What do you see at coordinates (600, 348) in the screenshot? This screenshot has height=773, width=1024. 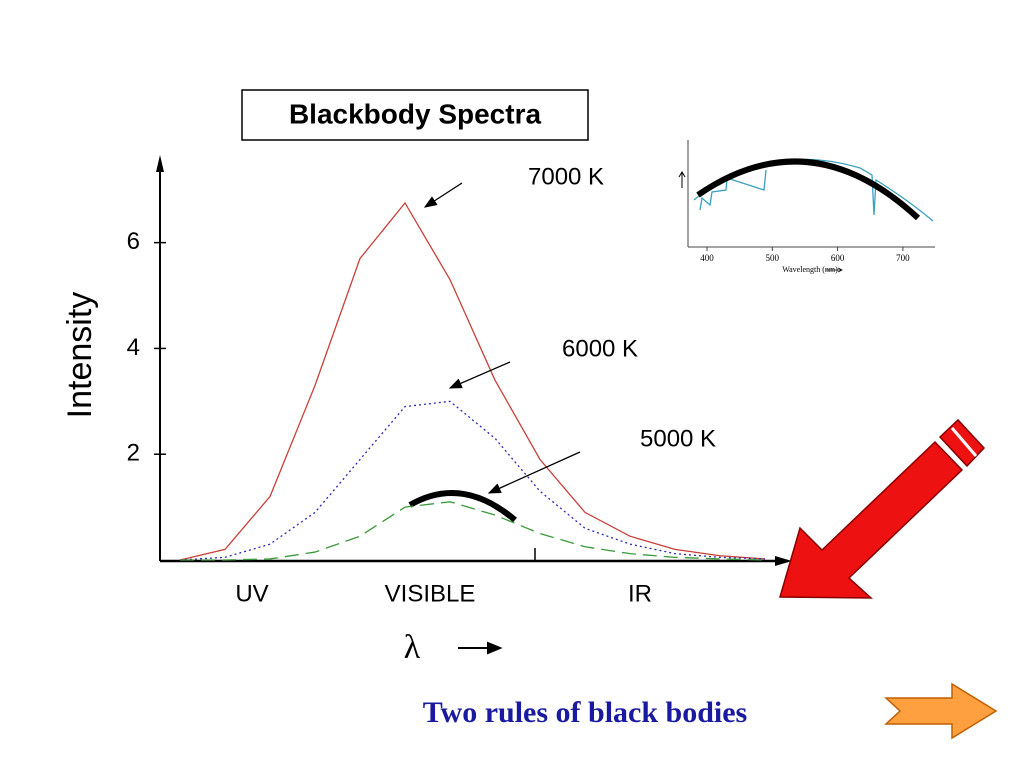 I see `series-label: 6000 K` at bounding box center [600, 348].